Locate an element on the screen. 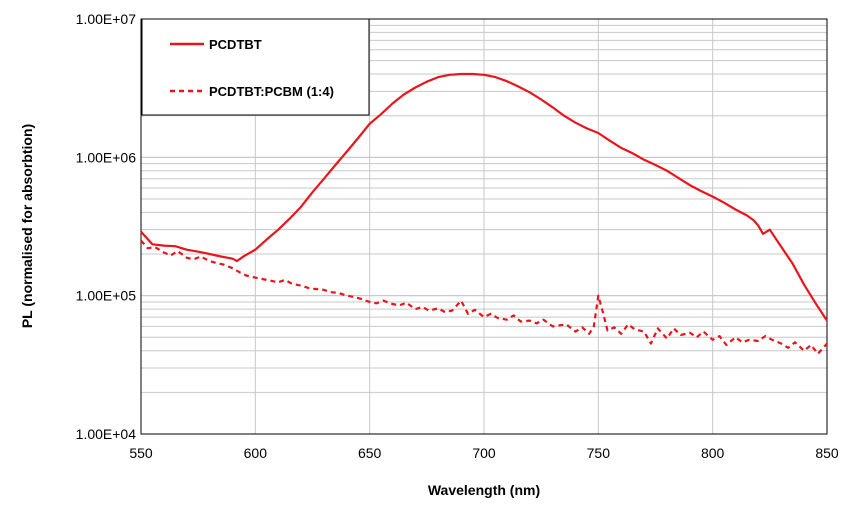  x-tick-label: 550 is located at coordinates (141, 453).